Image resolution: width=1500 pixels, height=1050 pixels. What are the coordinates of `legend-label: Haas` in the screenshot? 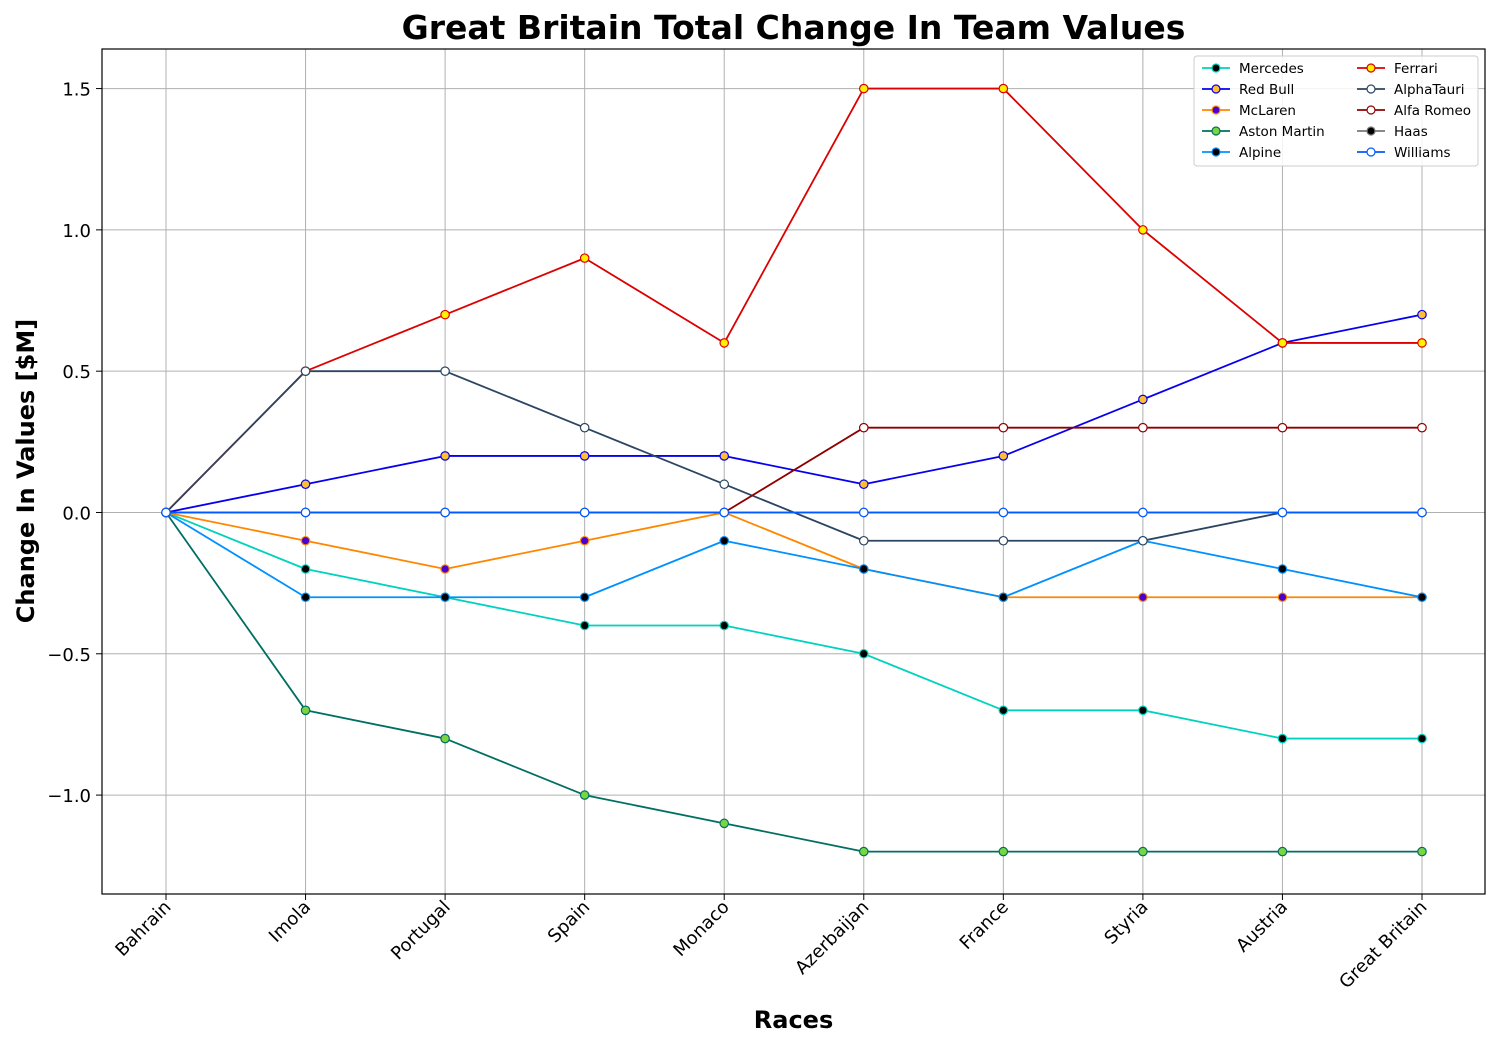 It's located at (1411, 132).